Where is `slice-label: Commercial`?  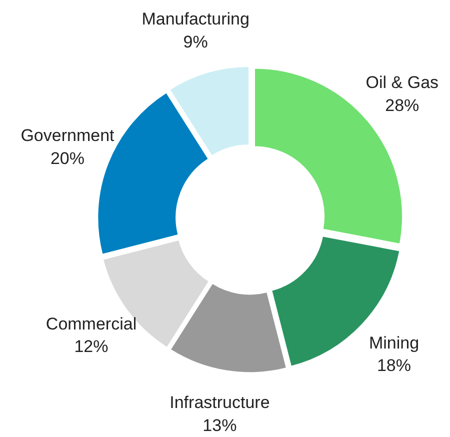
slice-label: Commercial is located at coordinates (91, 324).